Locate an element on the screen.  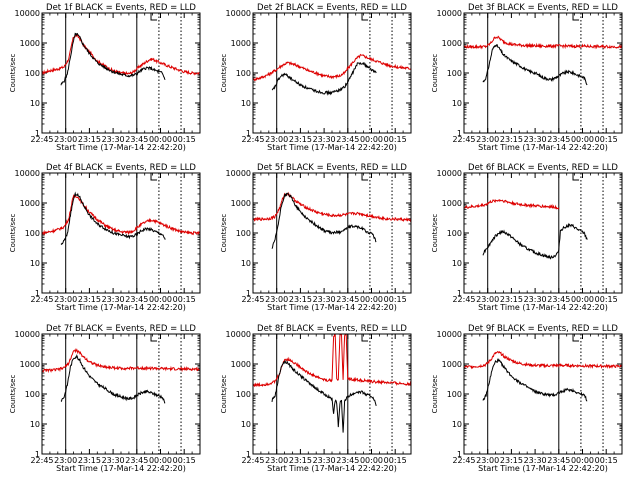
panel-title: Det 8f BLACK = Events, RED = LLD is located at coordinates (332, 329).